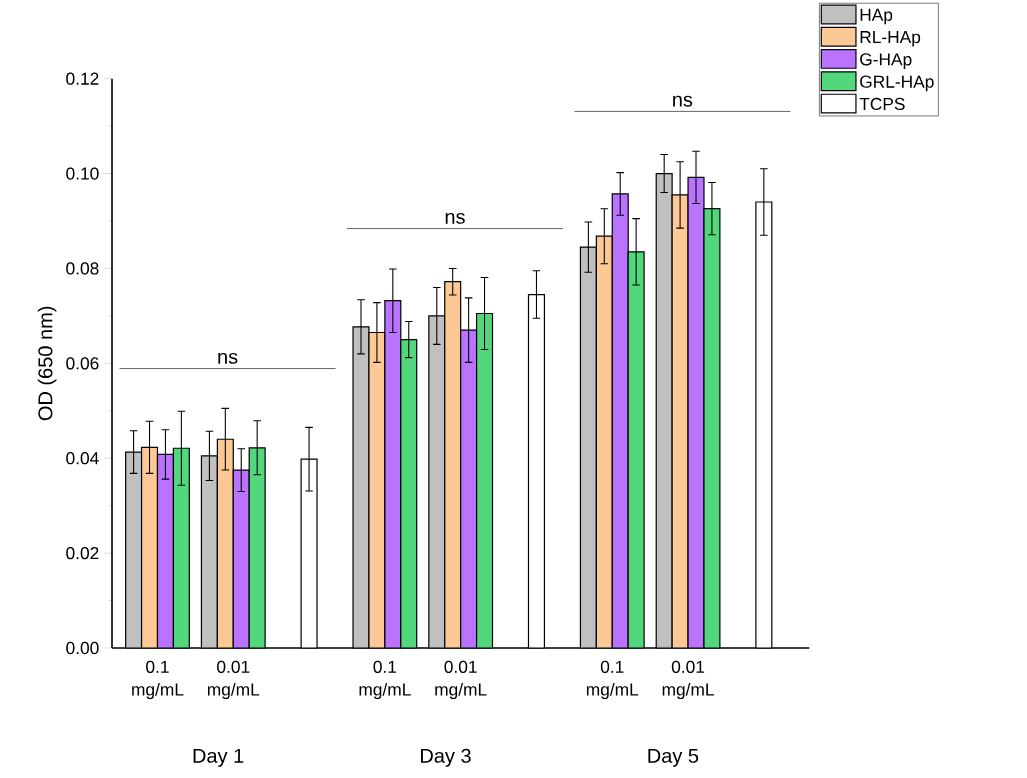  What do you see at coordinates (82, 458) in the screenshot?
I see `y-tick-label: 0.04` at bounding box center [82, 458].